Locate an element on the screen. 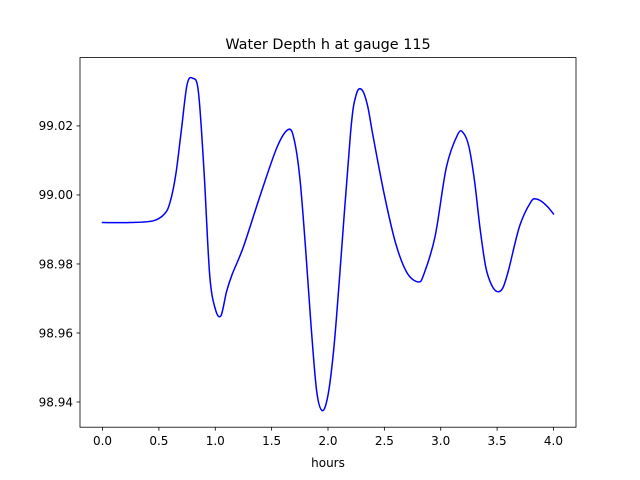 This screenshot has height=480, width=640. x-tick-label: 0.5 is located at coordinates (158, 441).